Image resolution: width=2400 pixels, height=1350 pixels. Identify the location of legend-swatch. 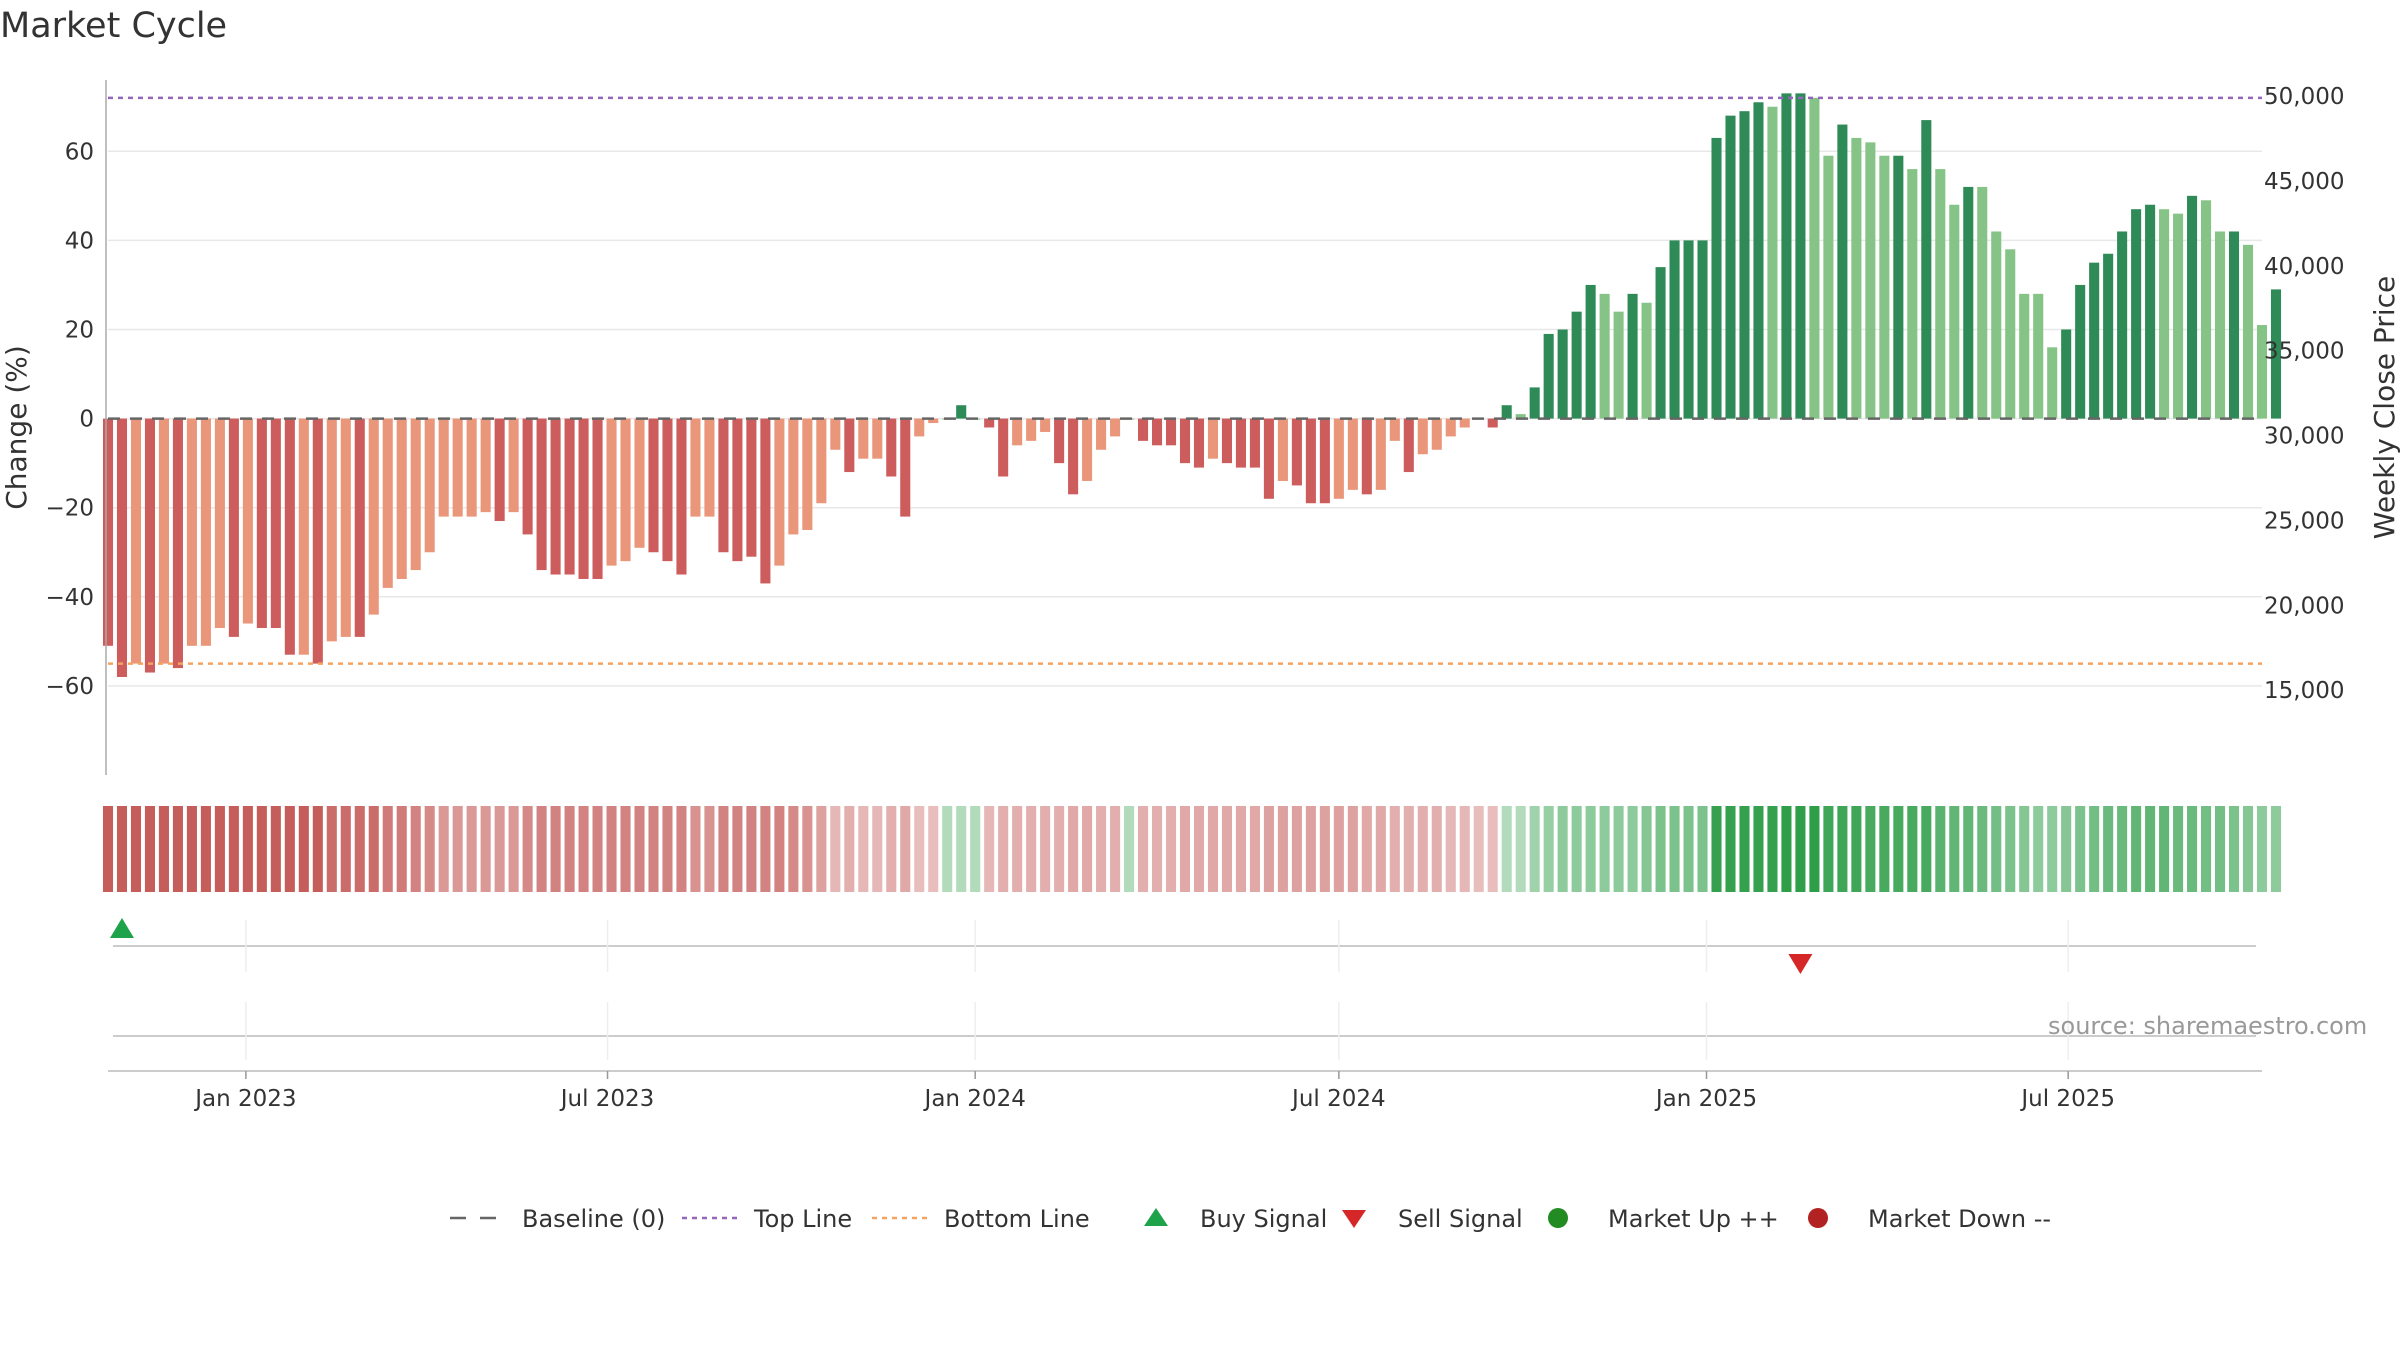
(1354, 1219).